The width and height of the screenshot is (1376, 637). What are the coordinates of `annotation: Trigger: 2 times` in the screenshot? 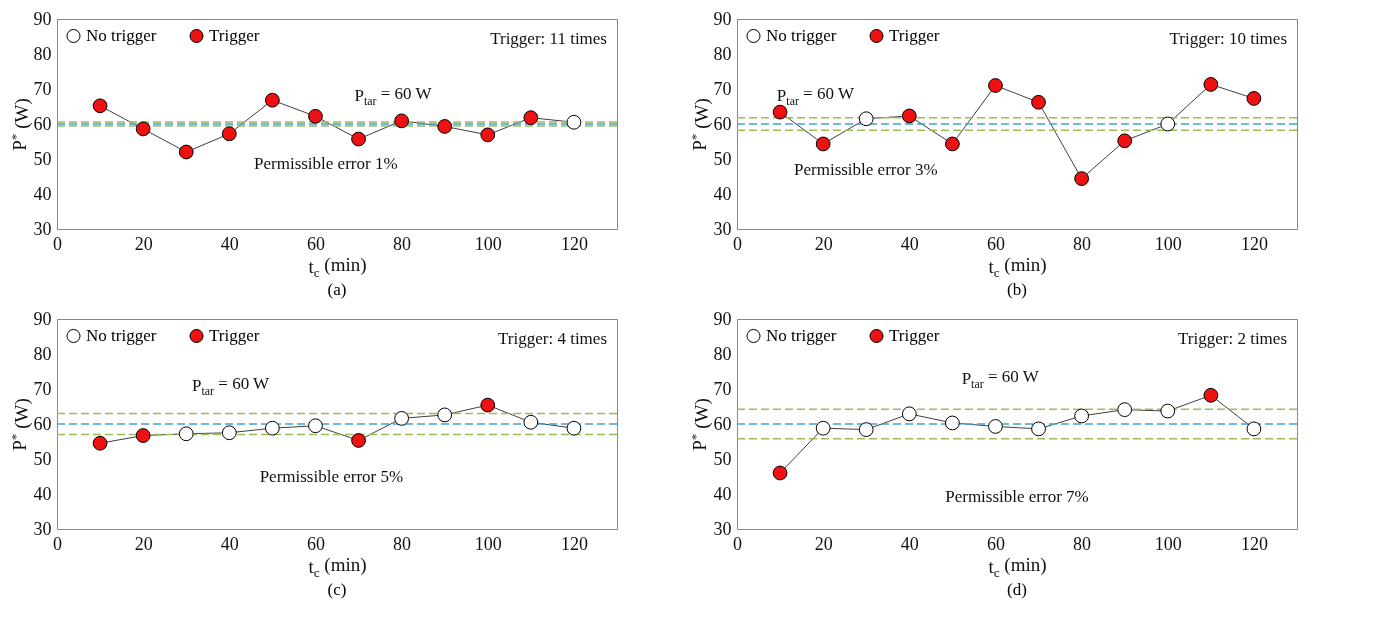 It's located at (1232, 338).